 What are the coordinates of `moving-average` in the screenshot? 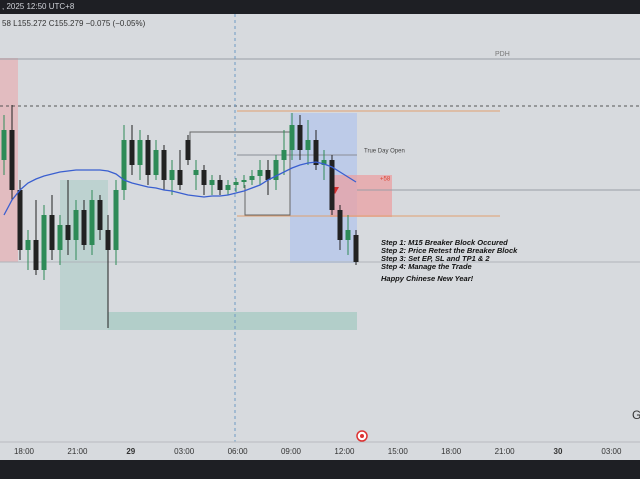 It's located at (180, 188).